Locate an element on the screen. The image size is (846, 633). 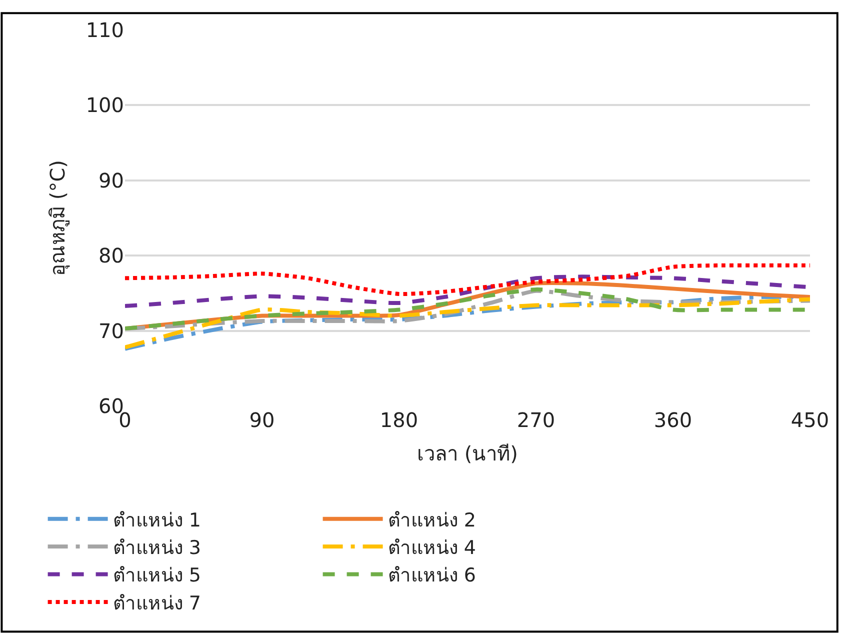
legend-label: ตำแหน่ง 1 is located at coordinates (156, 520).